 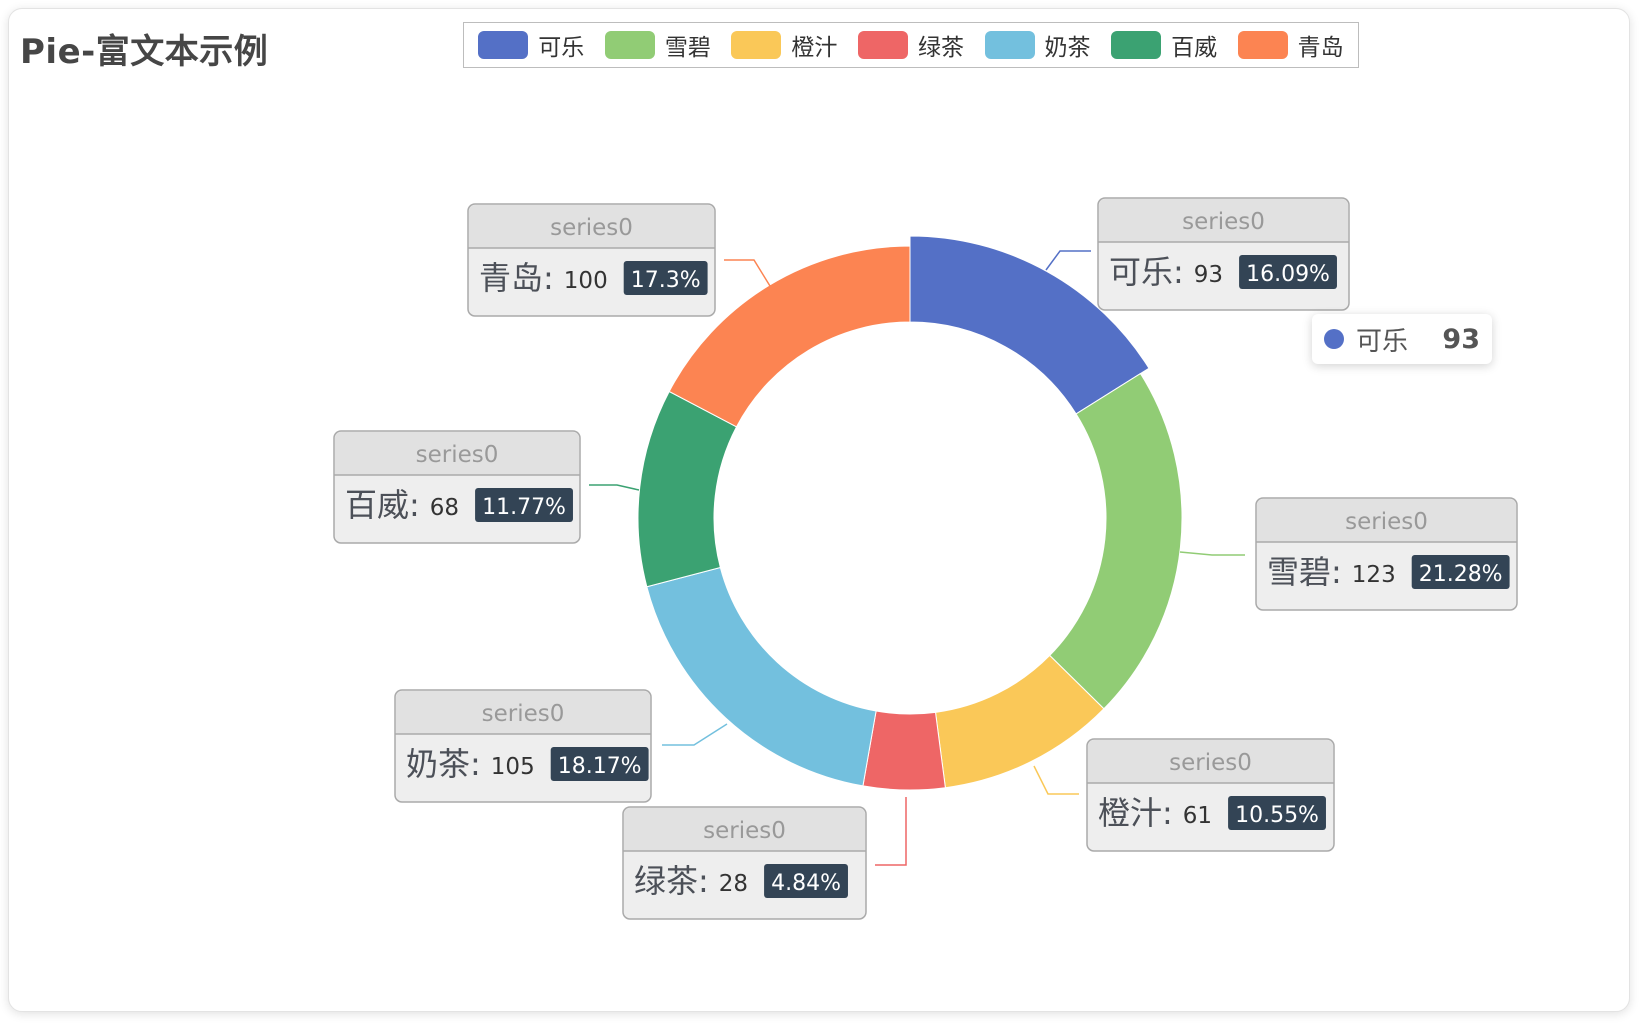 What do you see at coordinates (1146, 272) in the screenshot?
I see `slice-name: 可乐:` at bounding box center [1146, 272].